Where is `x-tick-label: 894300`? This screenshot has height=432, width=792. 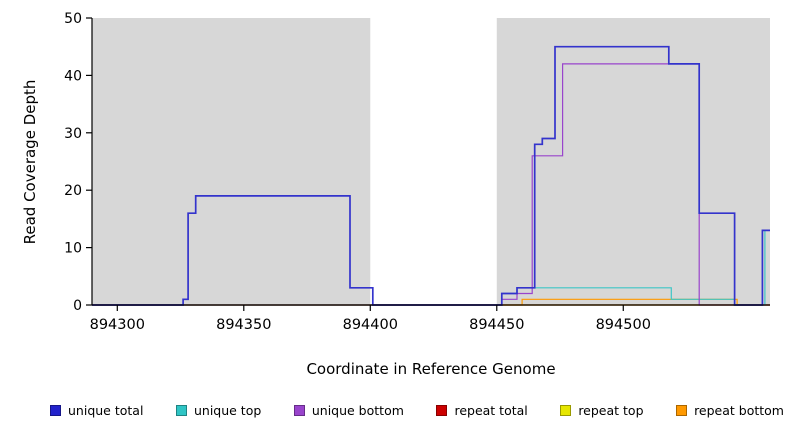
x-tick-label: 894300 is located at coordinates (117, 325).